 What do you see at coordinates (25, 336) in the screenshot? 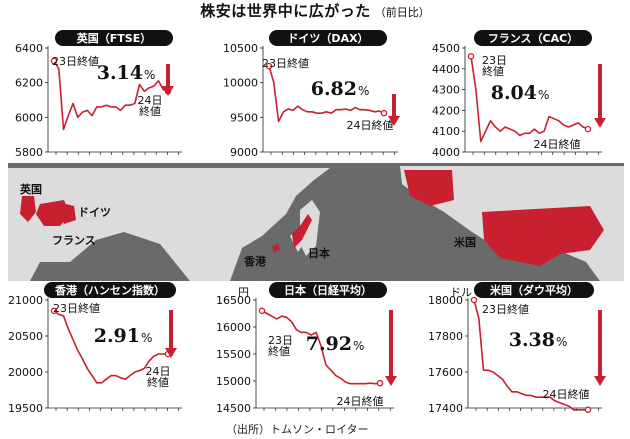
I see `y-tick-label: 20500` at bounding box center [25, 336].